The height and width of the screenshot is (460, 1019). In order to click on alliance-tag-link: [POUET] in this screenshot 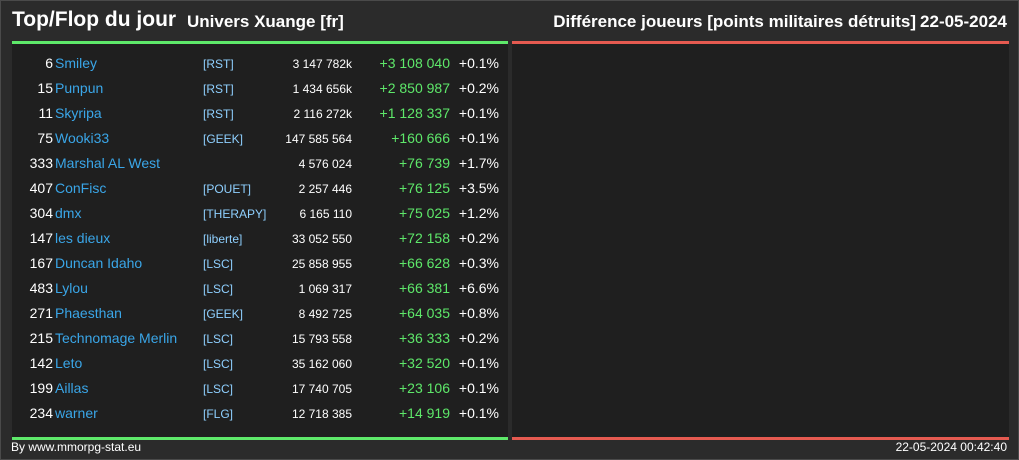, I will do `click(227, 189)`.